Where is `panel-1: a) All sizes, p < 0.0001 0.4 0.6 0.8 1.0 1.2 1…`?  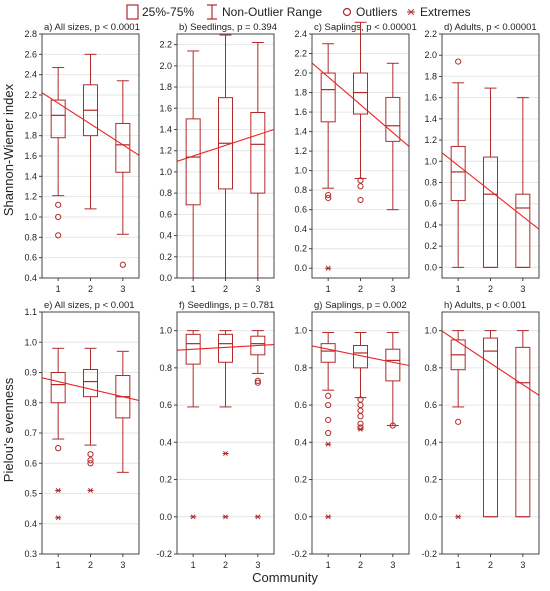
panel-1: a) All sizes, p < 0.0001 0.4 0.6 0.8 1.0 1.2 1… is located at coordinates (81, 158).